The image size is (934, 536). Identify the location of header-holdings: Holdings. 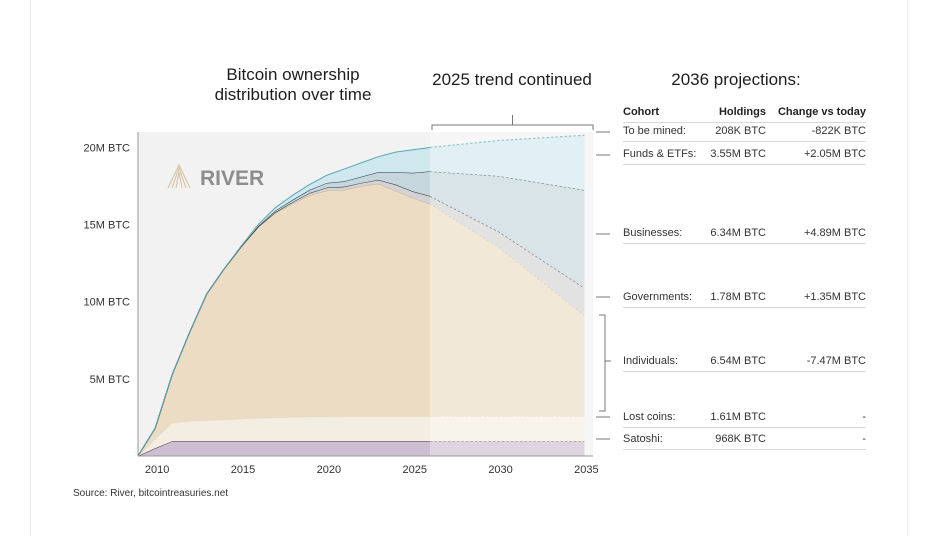
(742, 112).